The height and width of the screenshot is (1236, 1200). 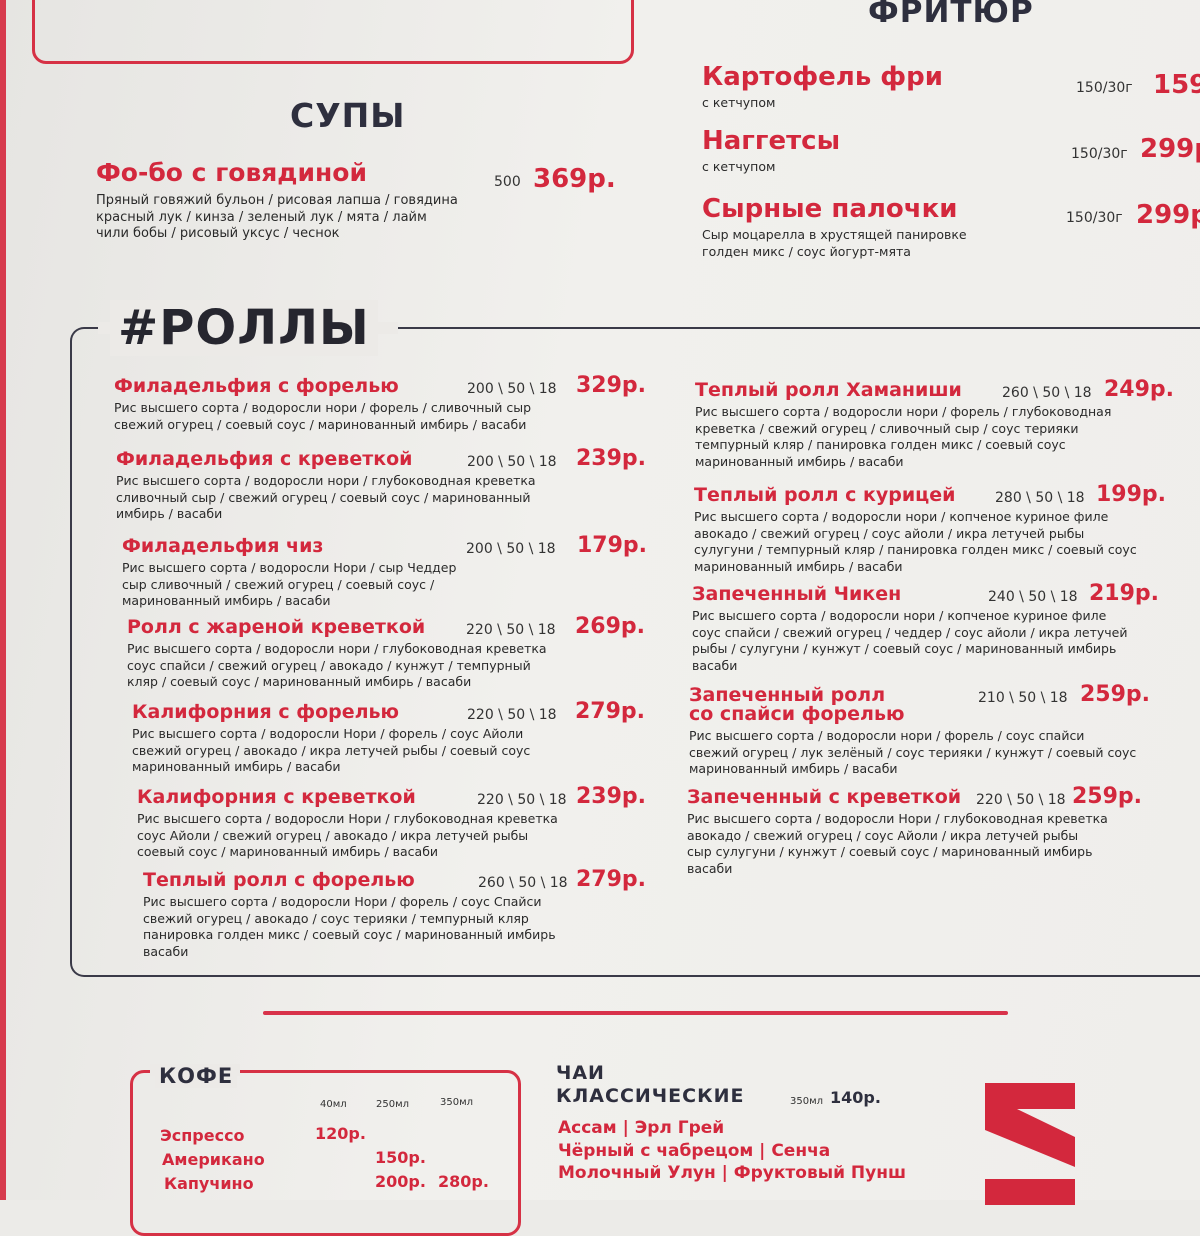 I want to click on rolls-title: #РОЛЛЫ, so click(x=244, y=328).